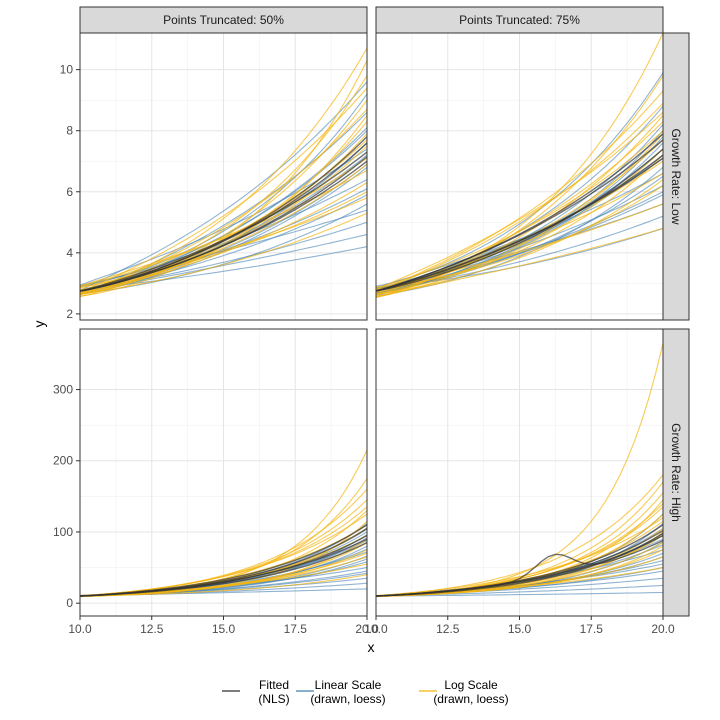 The image size is (720, 720). What do you see at coordinates (69, 603) in the screenshot?
I see `y-tick-label: 0` at bounding box center [69, 603].